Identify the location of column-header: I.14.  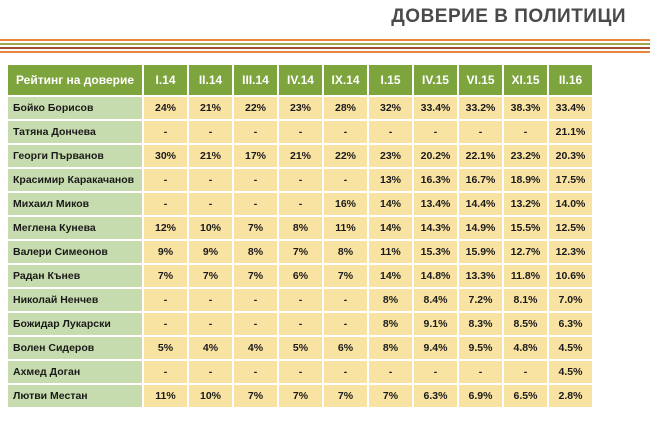
(165, 80).